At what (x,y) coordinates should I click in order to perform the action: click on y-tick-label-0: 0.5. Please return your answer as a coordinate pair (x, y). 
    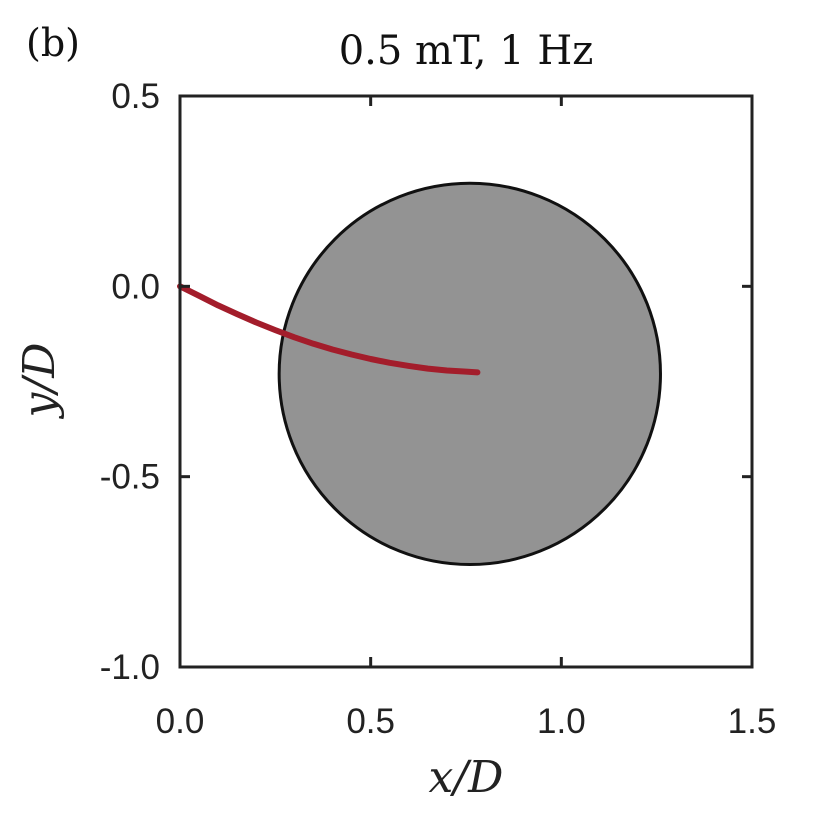
    Looking at the image, I should click on (135, 96).